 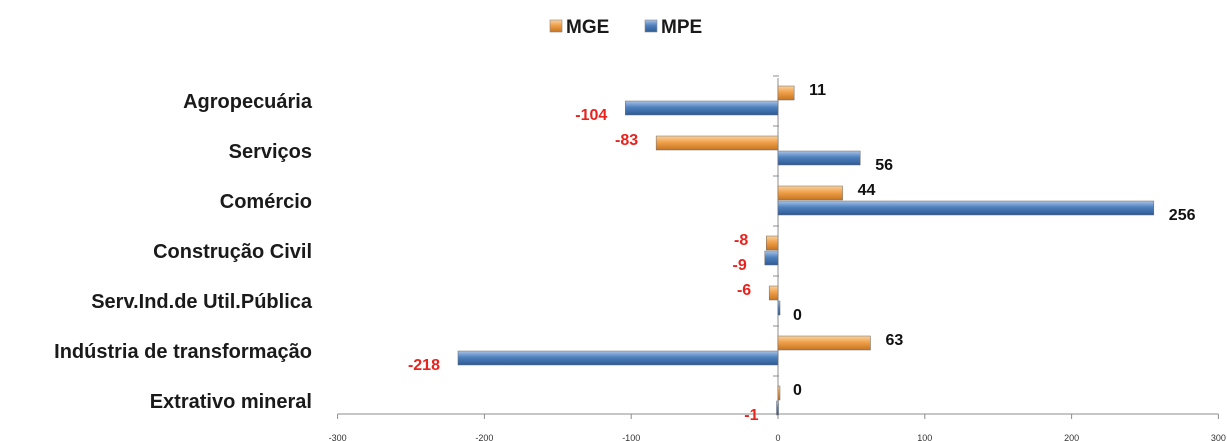 I want to click on x-tick-label: -200, so click(x=484, y=437).